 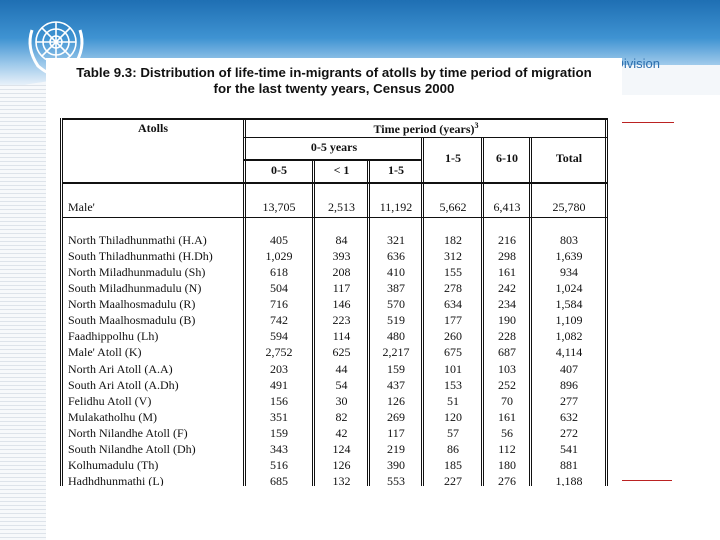 What do you see at coordinates (113, 464) in the screenshot?
I see `row-label: Kolhumadulu (Th)` at bounding box center [113, 464].